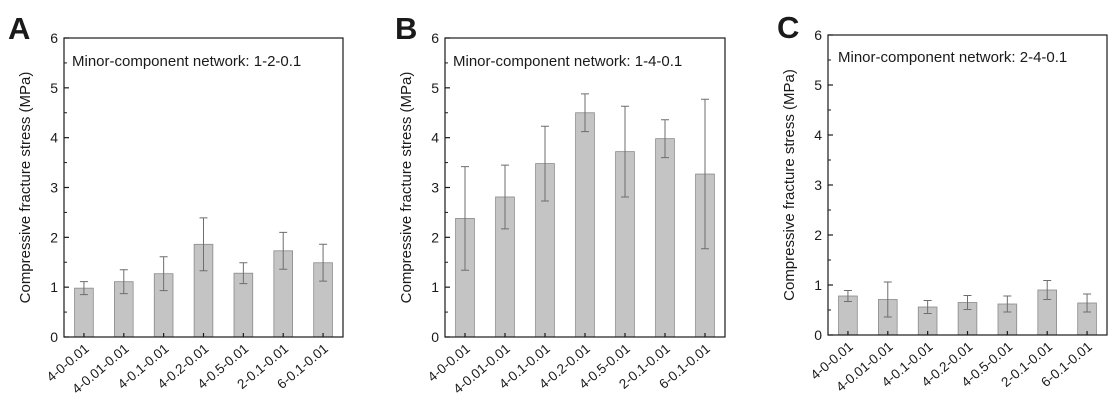 This screenshot has width=1113, height=405. I want to click on panel-letter: A, so click(19, 28).